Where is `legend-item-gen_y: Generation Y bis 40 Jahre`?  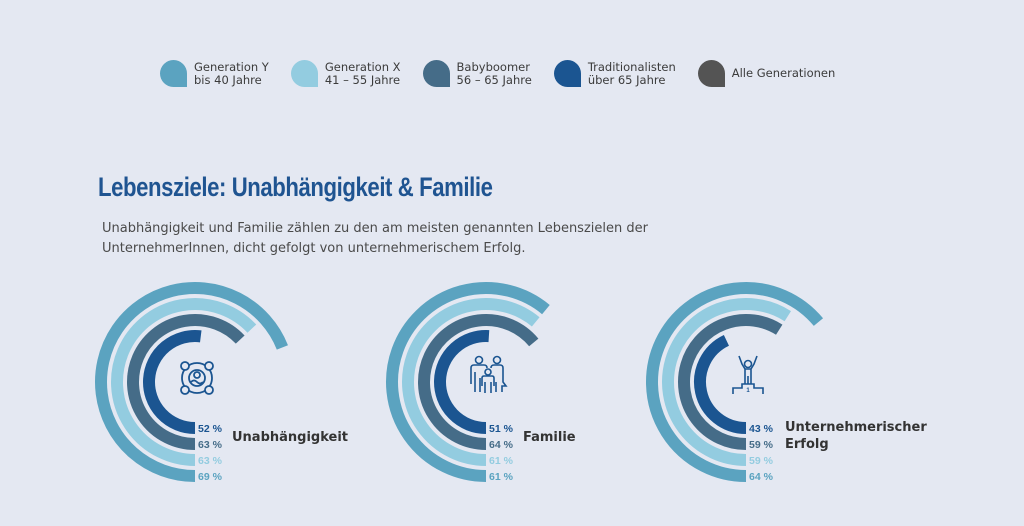
legend-item-gen_y: Generation Y bis 40 Jahre is located at coordinates (214, 73).